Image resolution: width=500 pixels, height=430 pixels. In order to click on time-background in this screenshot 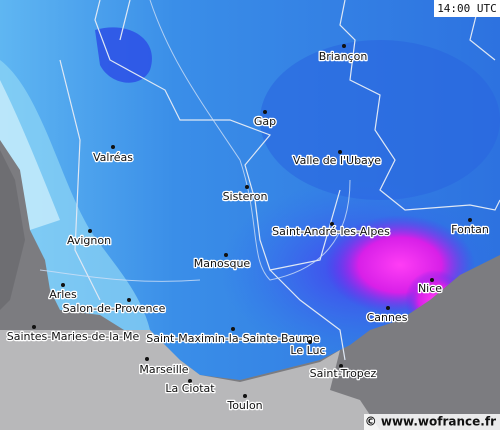, I will do `click(467, 8)`.